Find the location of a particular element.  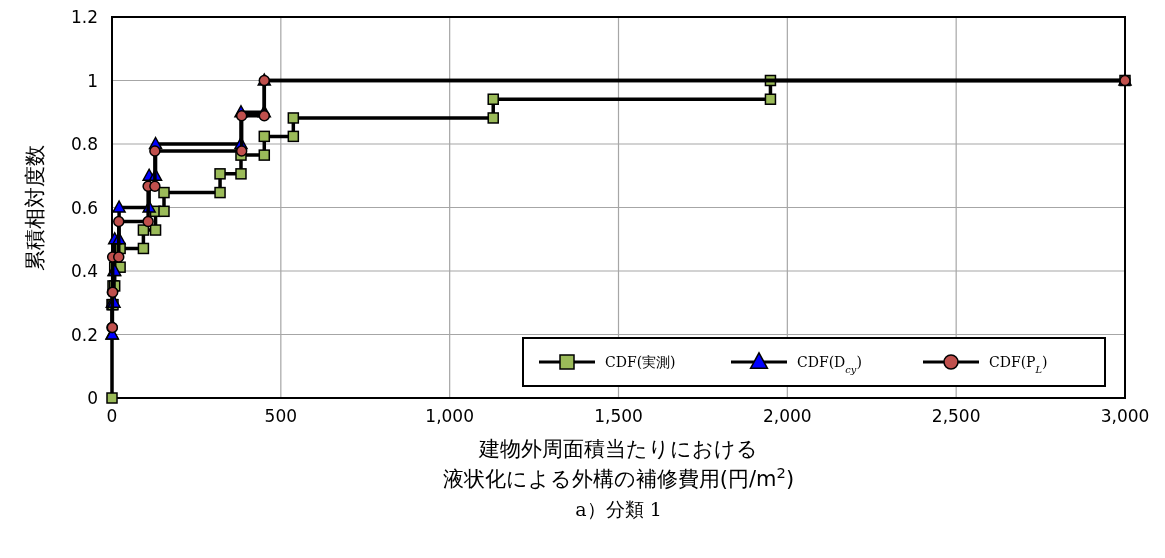

y-tick-label: 1.2 is located at coordinates (84, 17).